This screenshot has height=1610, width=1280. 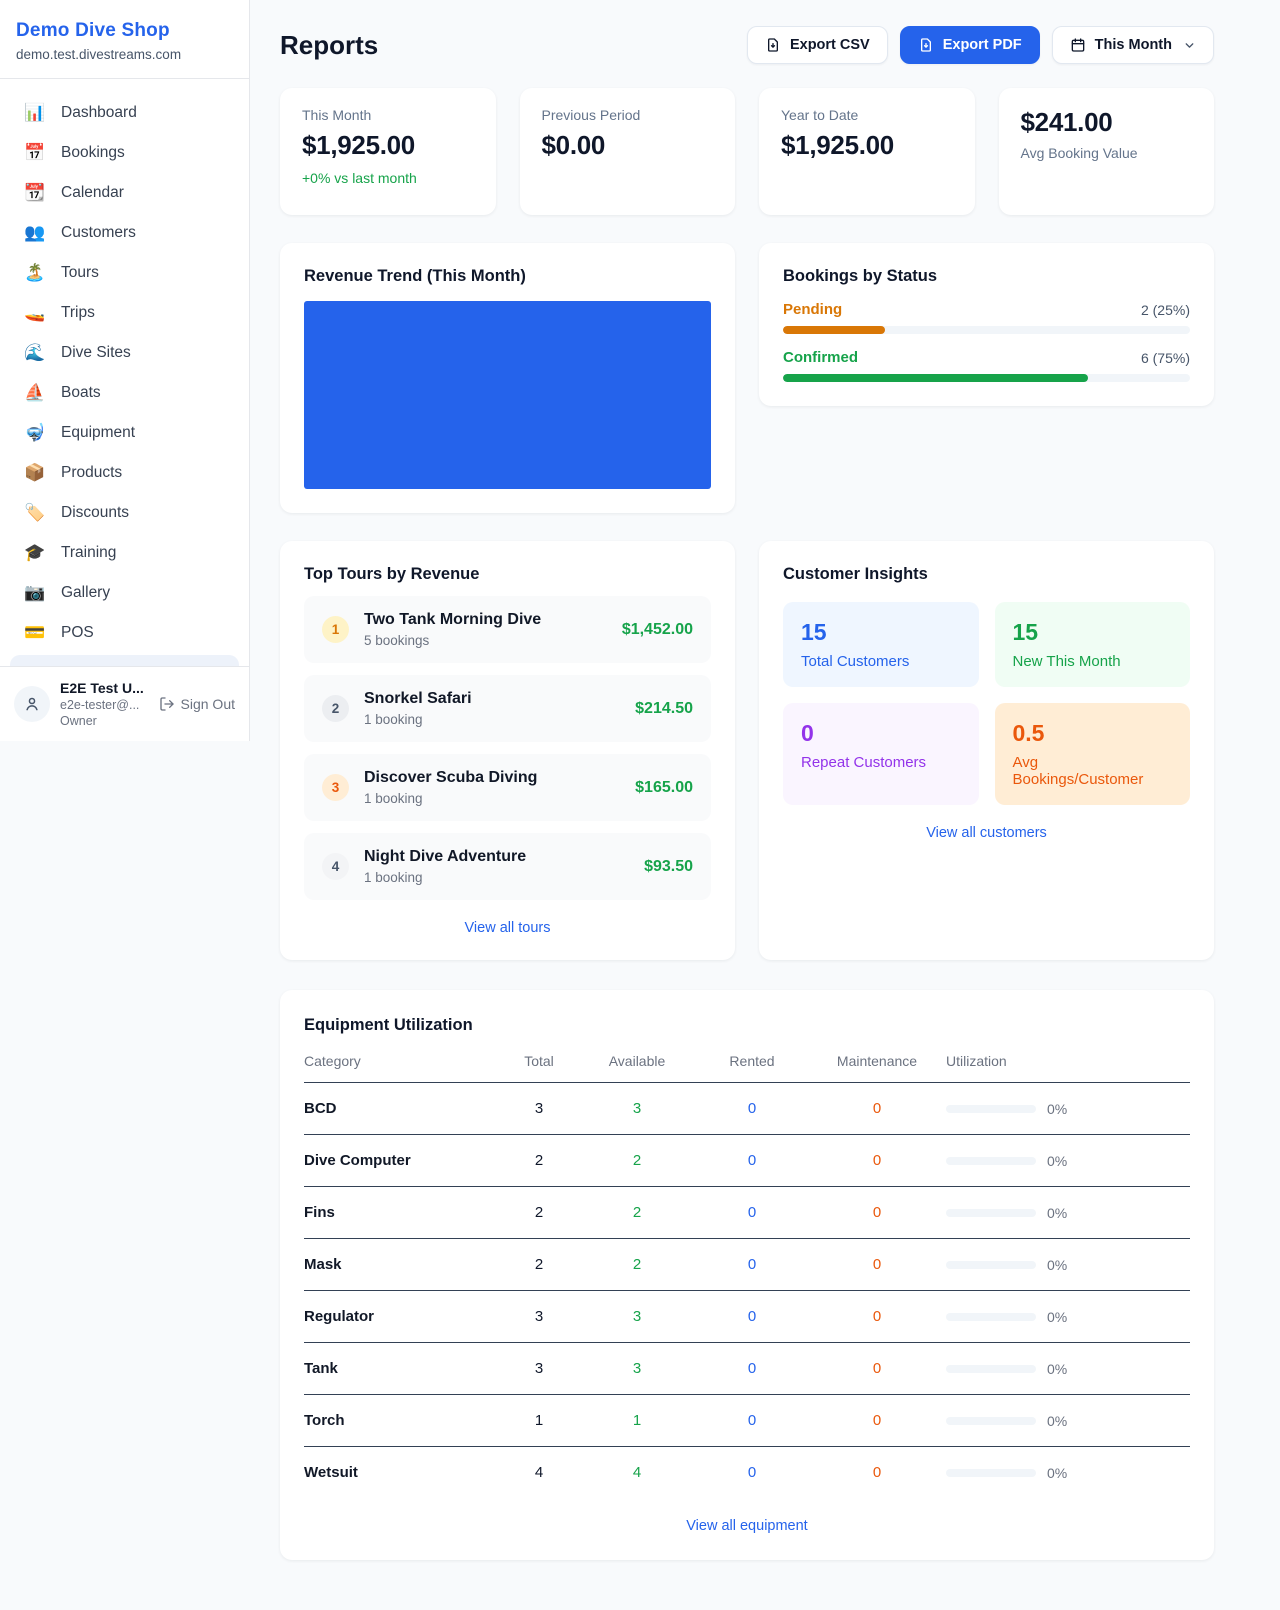 What do you see at coordinates (668, 866) in the screenshot?
I see `tour-revenue: $93.50` at bounding box center [668, 866].